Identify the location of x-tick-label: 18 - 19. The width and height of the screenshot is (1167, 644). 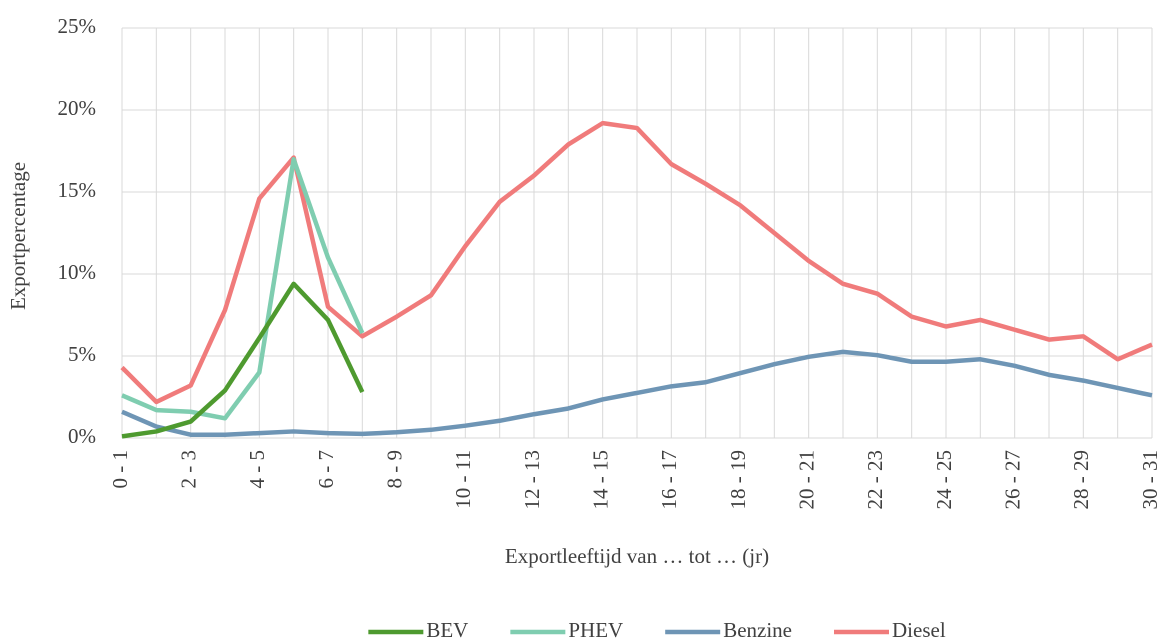
(738, 480).